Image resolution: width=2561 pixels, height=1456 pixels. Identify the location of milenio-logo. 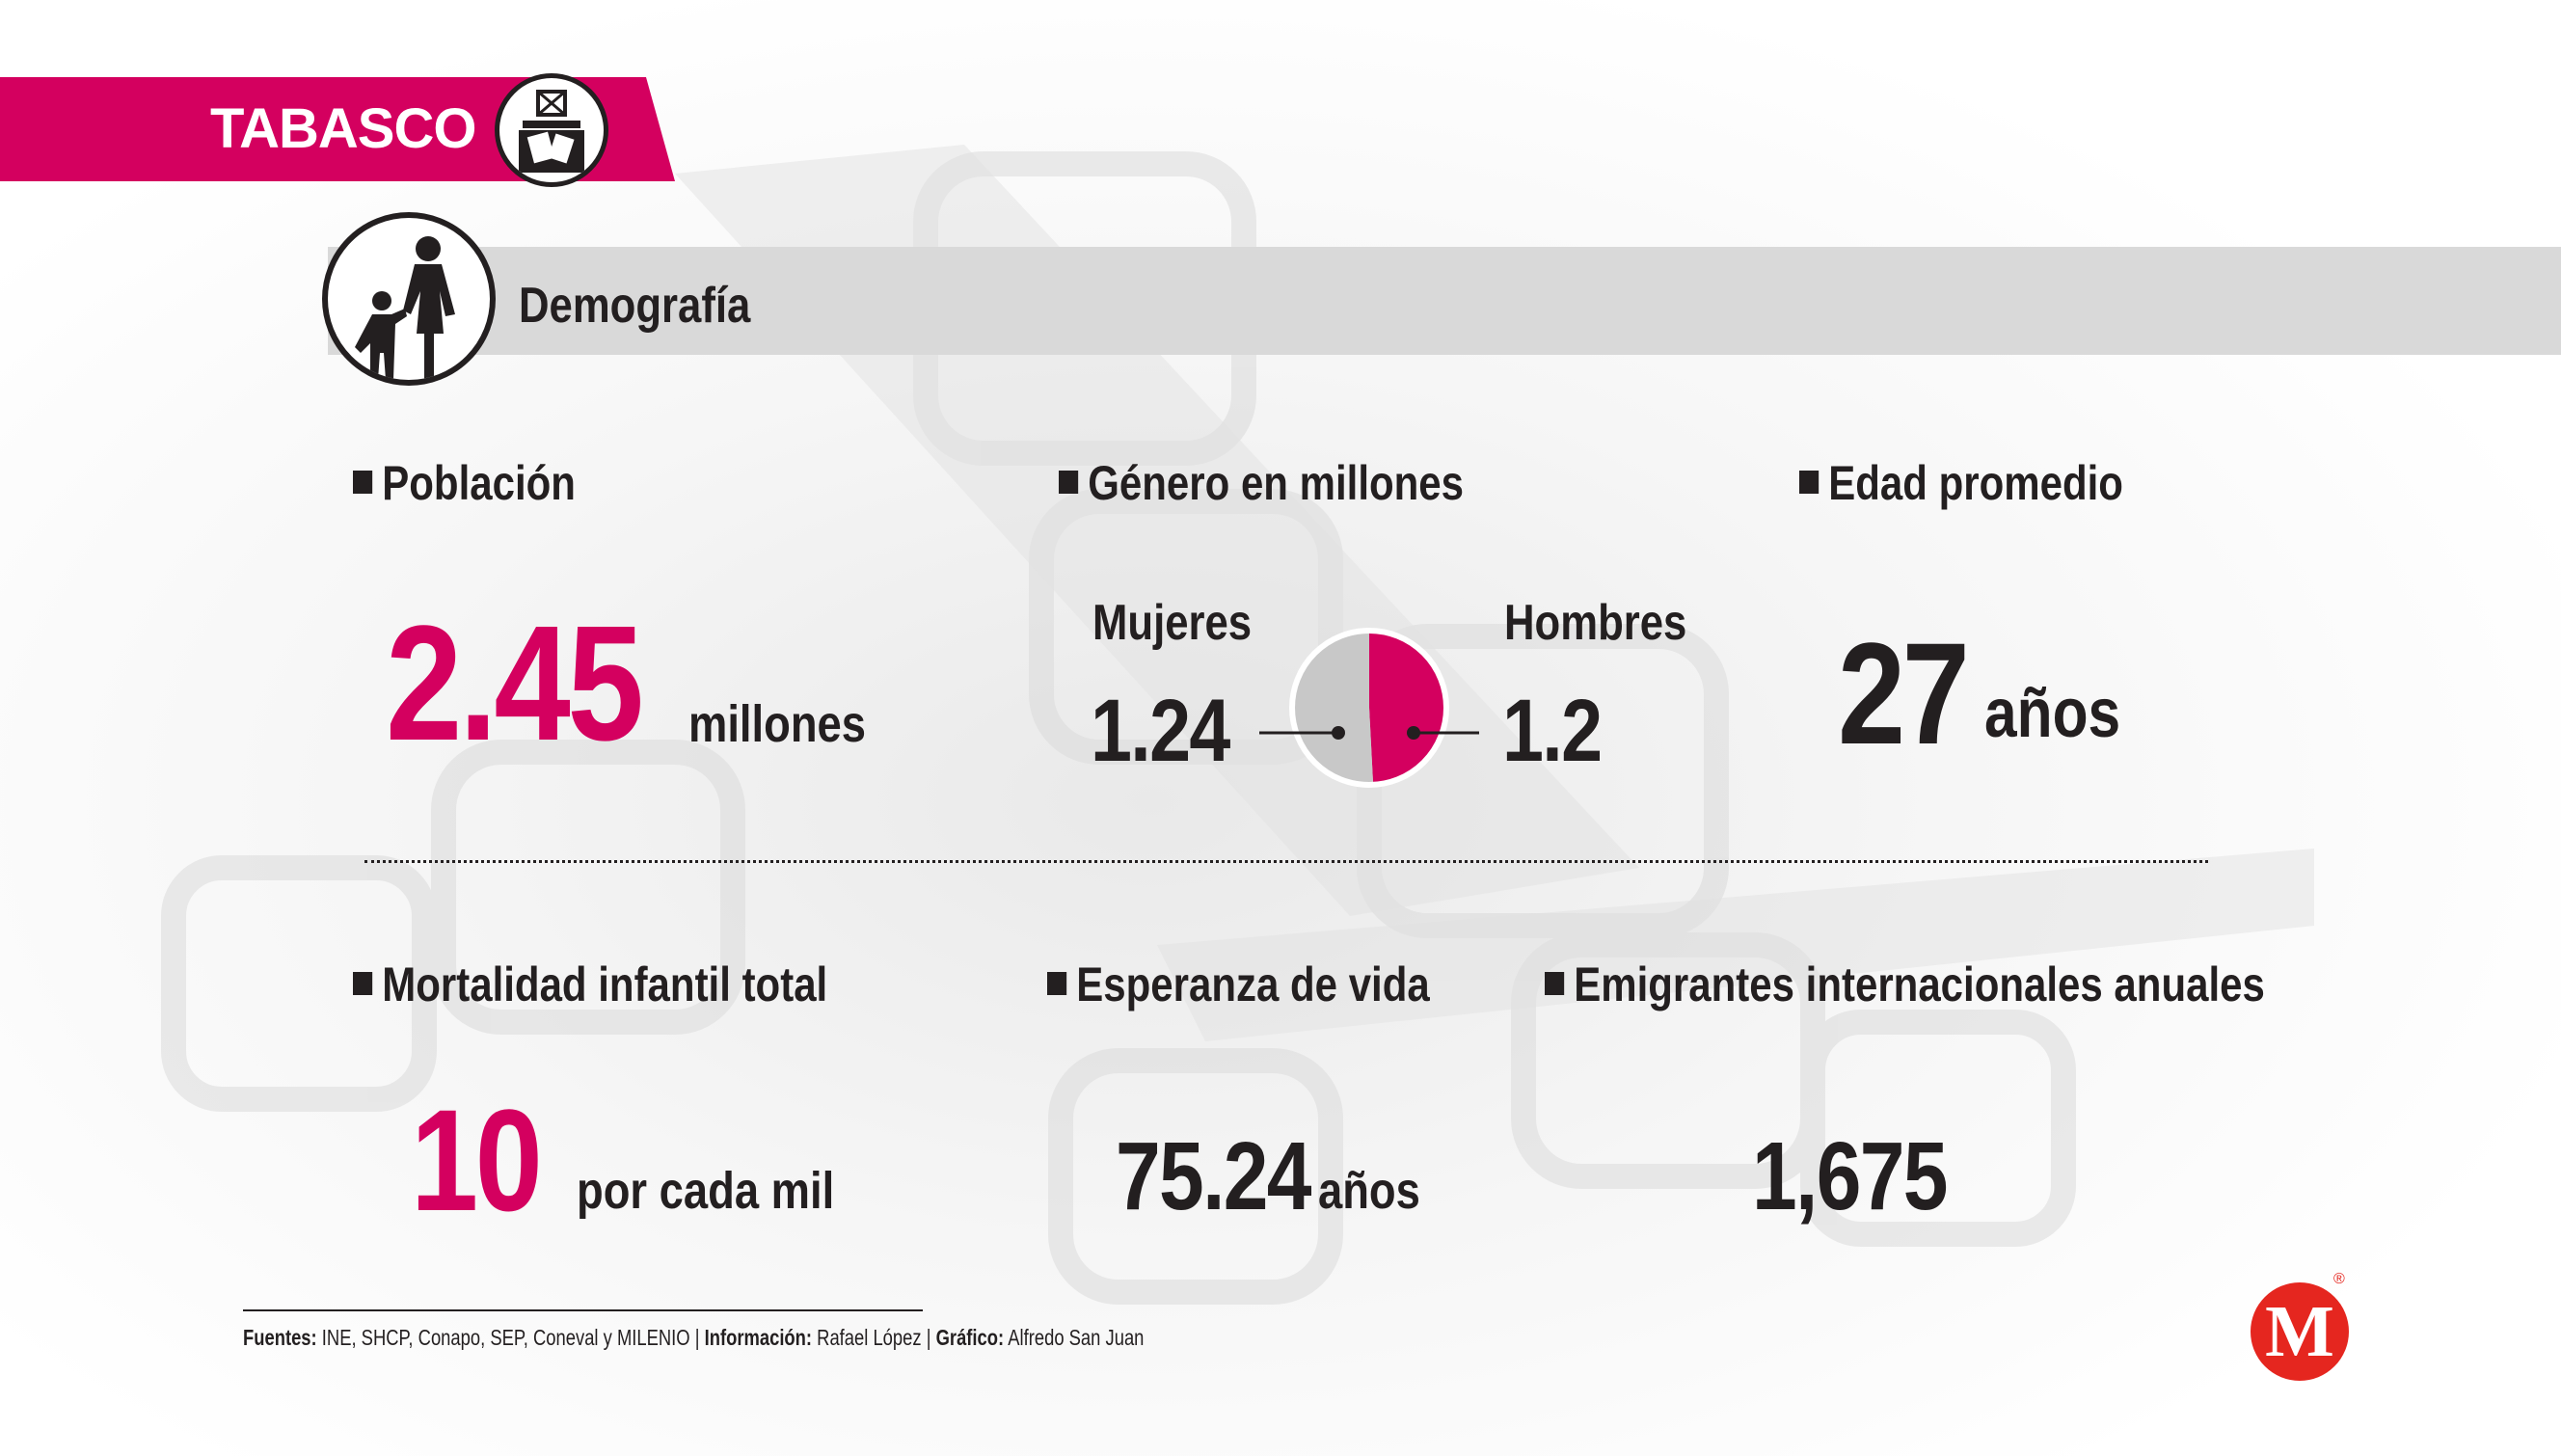
(2300, 1331).